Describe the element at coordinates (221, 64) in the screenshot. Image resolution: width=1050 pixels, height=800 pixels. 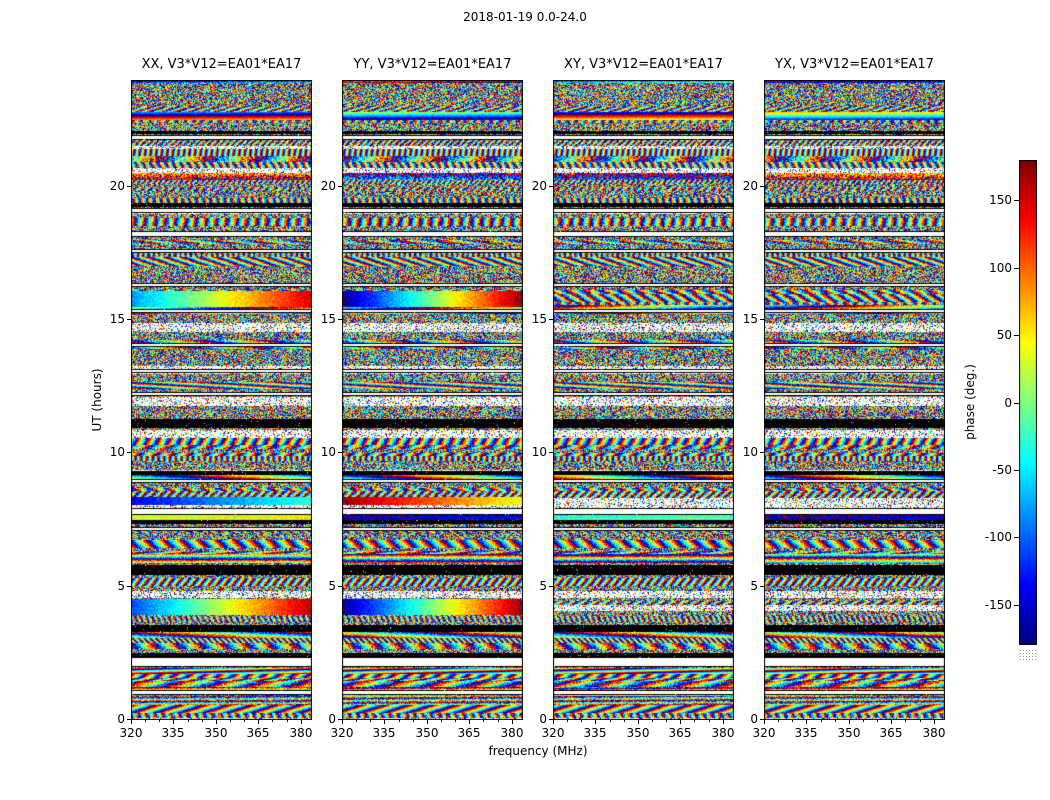
I see `subplot-title-xx: XX, V3*V12=EA01*EA17` at that location.